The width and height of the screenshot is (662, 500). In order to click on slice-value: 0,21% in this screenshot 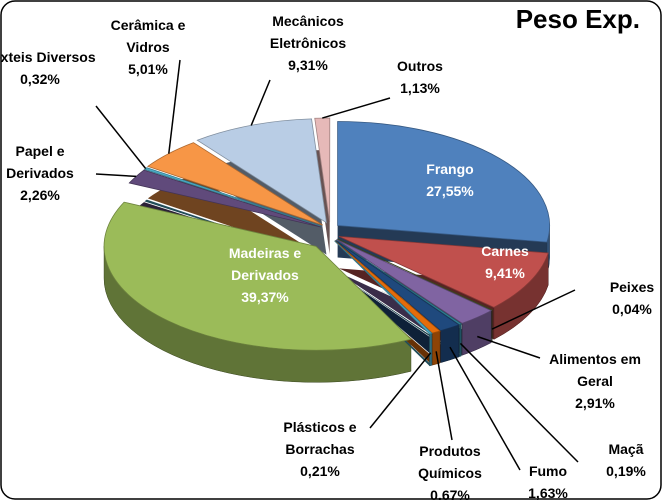, I will do `click(320, 471)`.